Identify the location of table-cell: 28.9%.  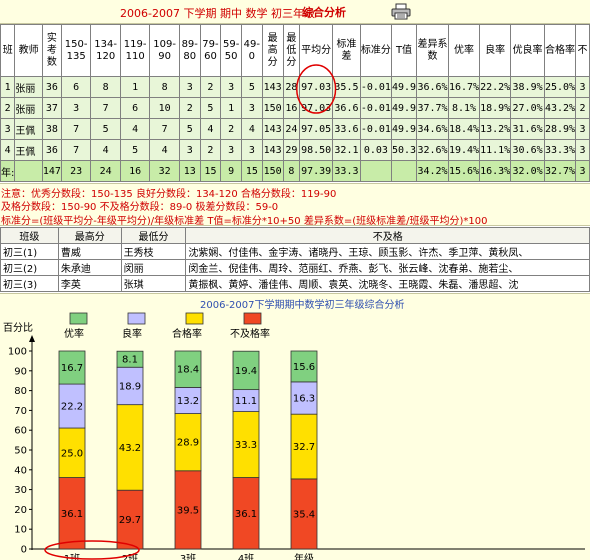
(560, 129).